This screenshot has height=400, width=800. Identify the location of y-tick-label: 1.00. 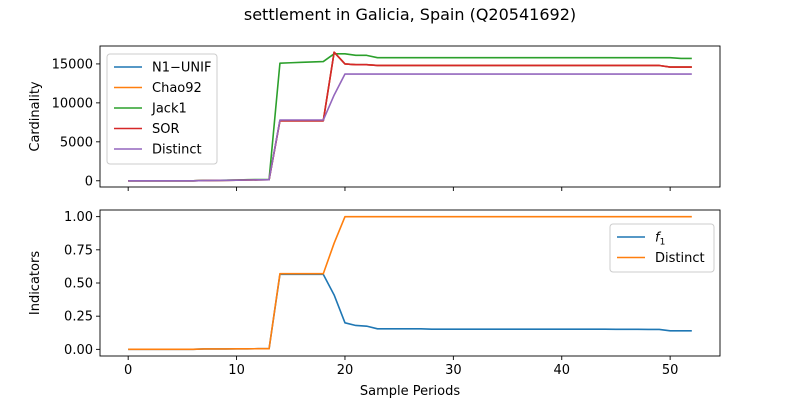
(78, 217).